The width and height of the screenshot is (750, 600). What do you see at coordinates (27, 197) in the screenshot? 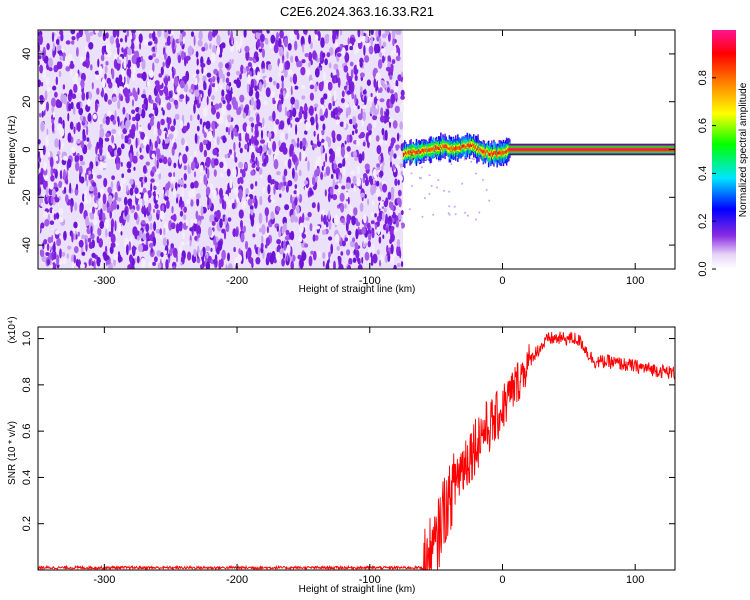
I see `heatmap-y-tick-label: -20` at bounding box center [27, 197].